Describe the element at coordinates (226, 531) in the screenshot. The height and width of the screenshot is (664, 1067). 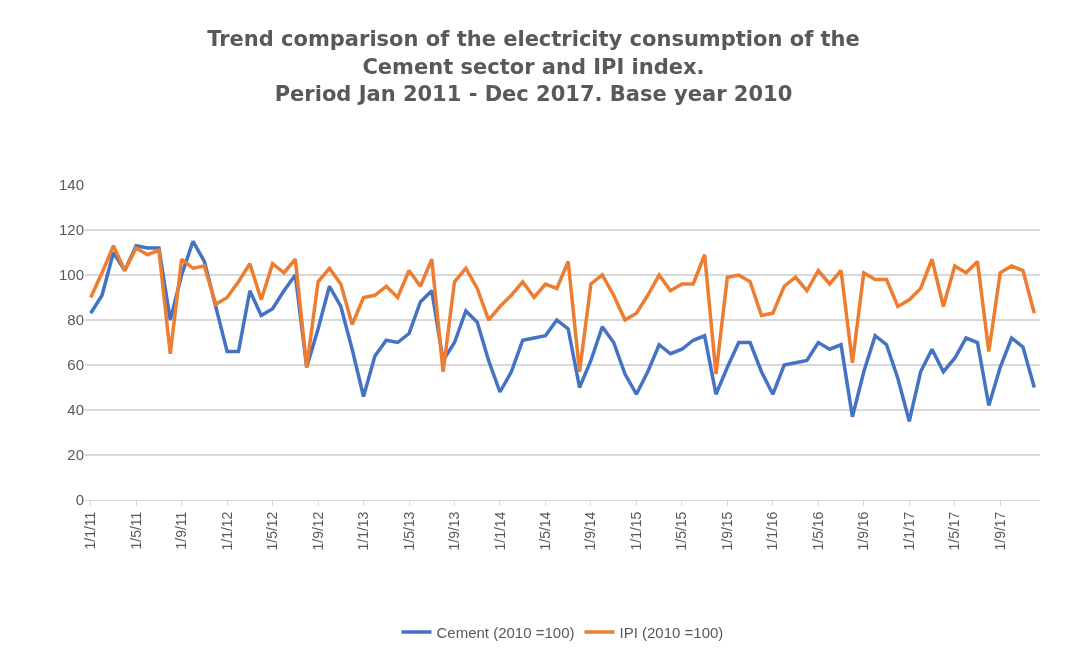
I see `x-tick-label: 1/1/12` at that location.